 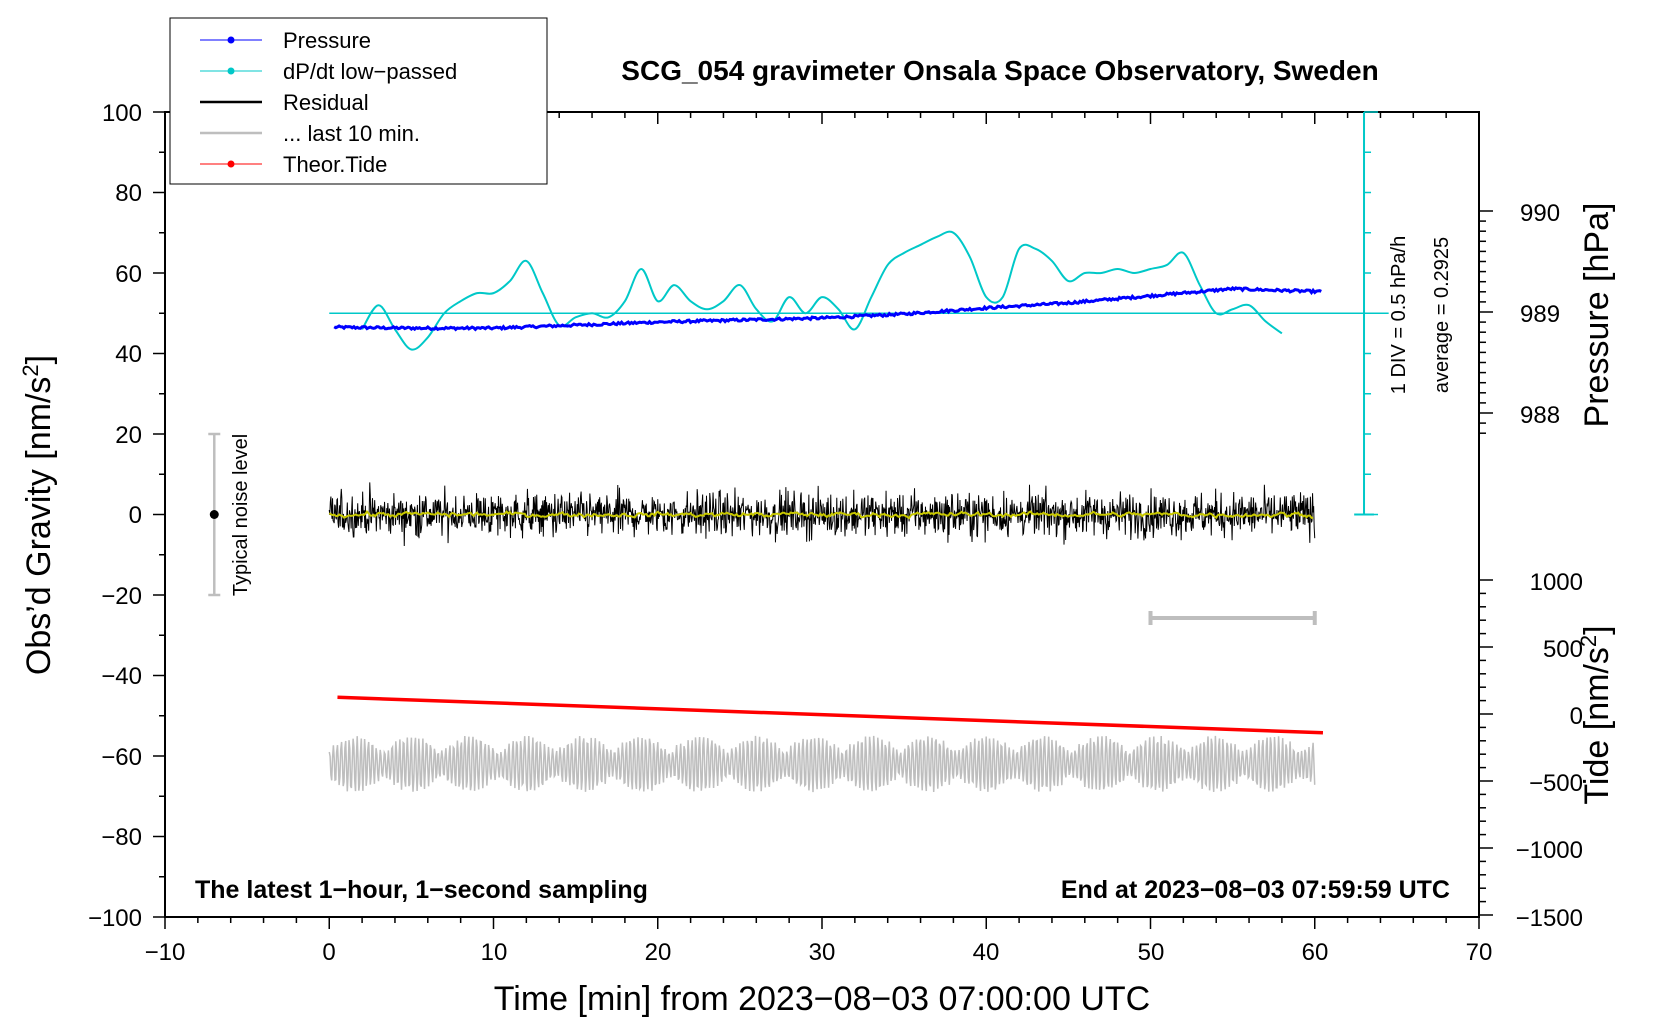 What do you see at coordinates (128, 193) in the screenshot?
I see `y-tick-label: 80` at bounding box center [128, 193].